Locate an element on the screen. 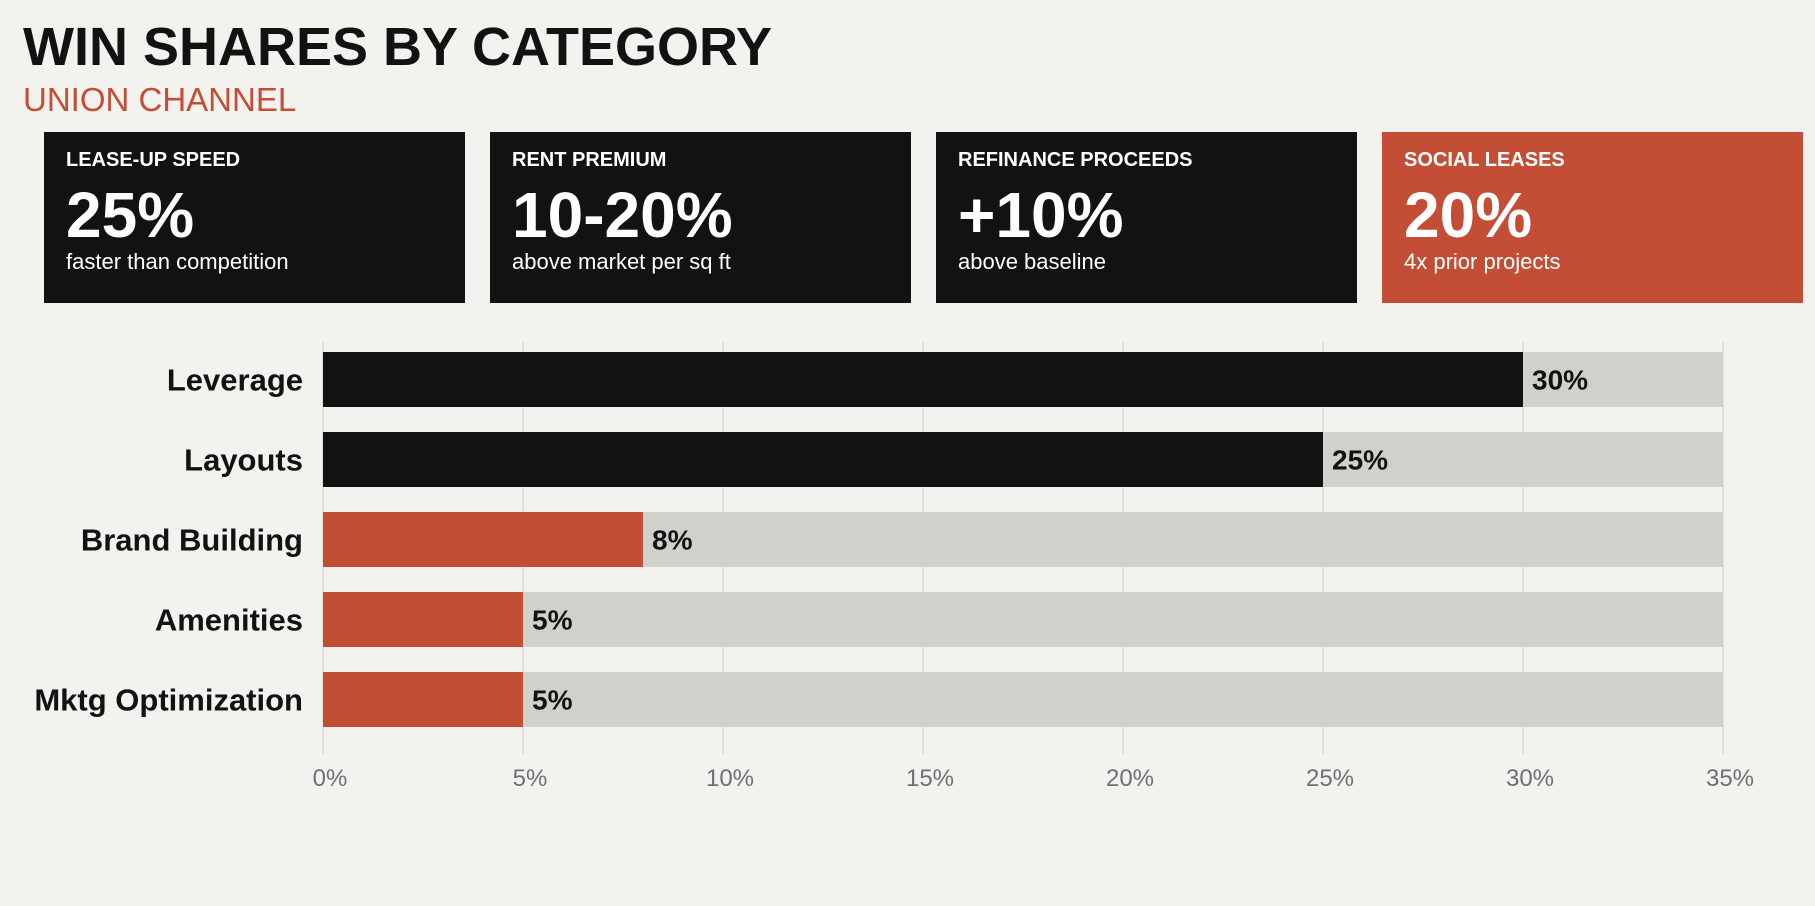  kpi-label: SOCIAL LEASES is located at coordinates (1484, 160).